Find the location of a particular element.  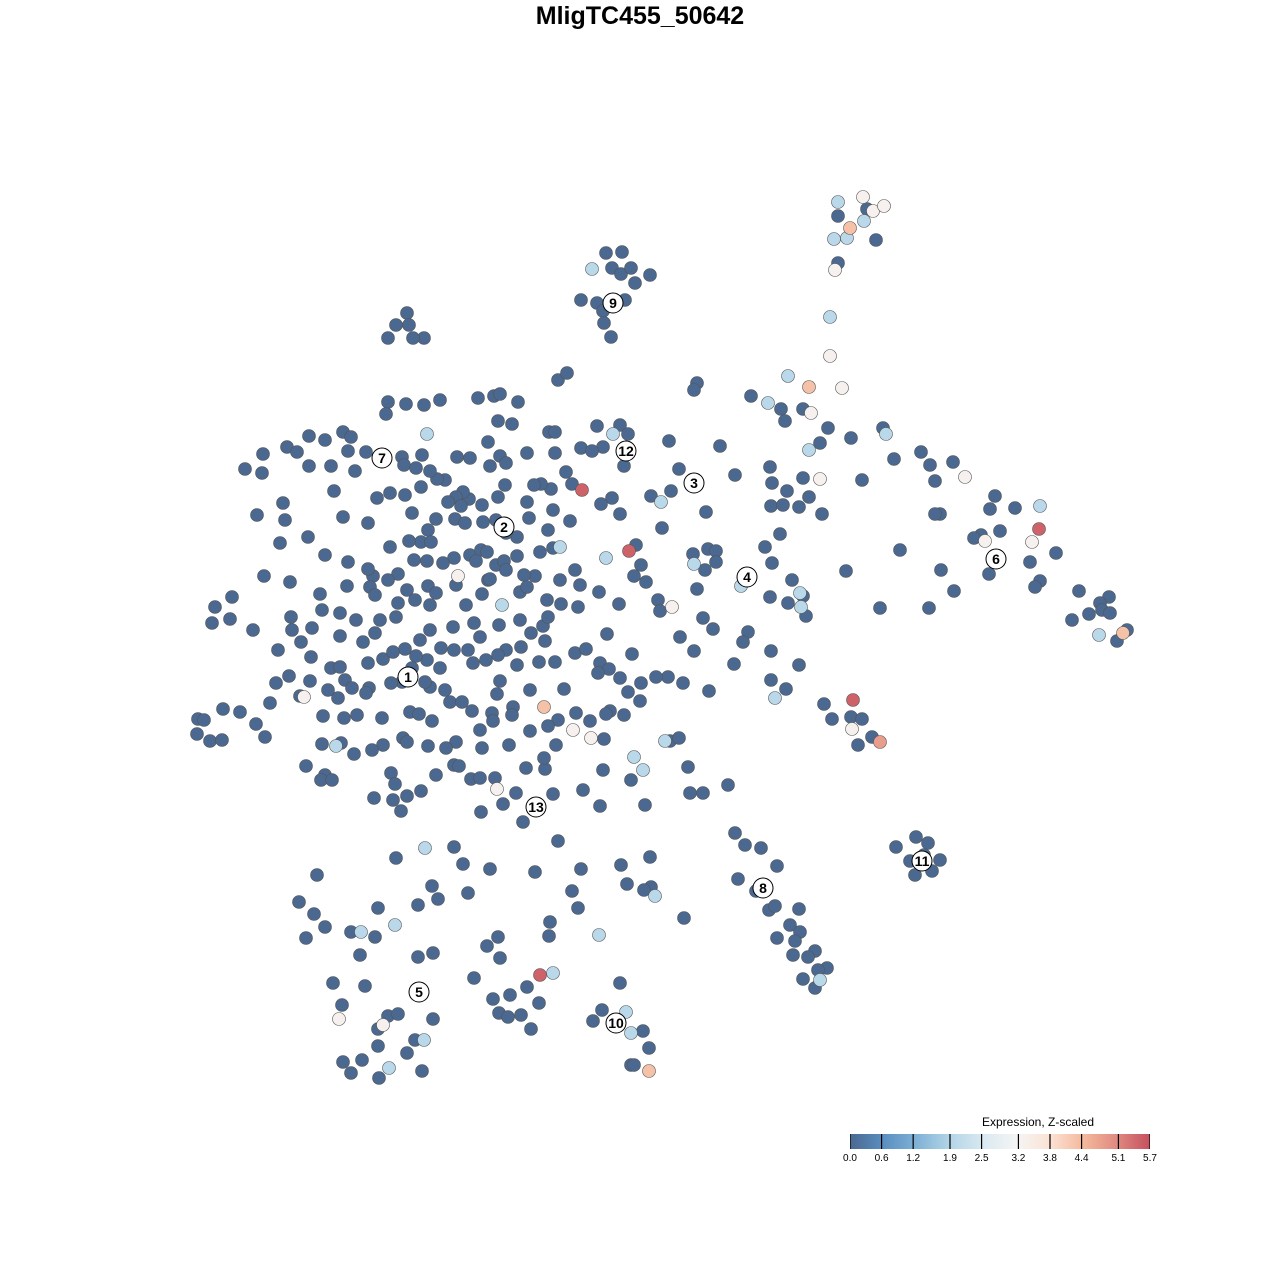

cluster-label: 5 is located at coordinates (419, 992).